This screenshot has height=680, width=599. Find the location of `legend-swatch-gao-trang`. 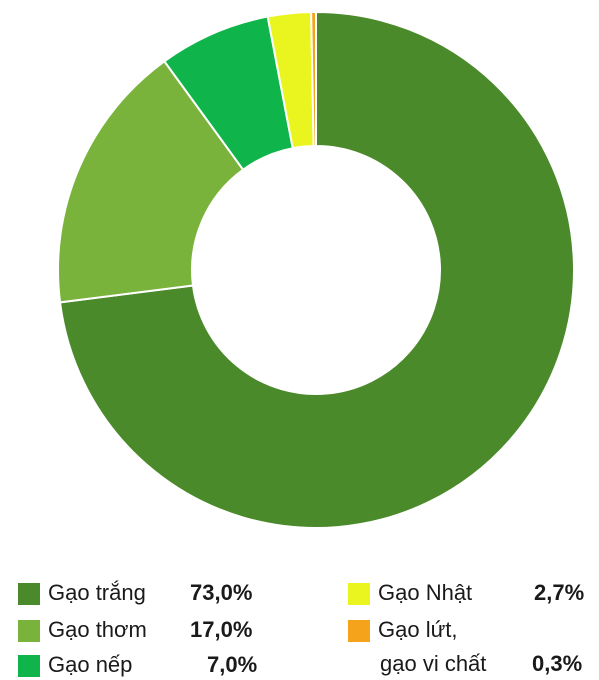

legend-swatch-gao-trang is located at coordinates (29, 594).